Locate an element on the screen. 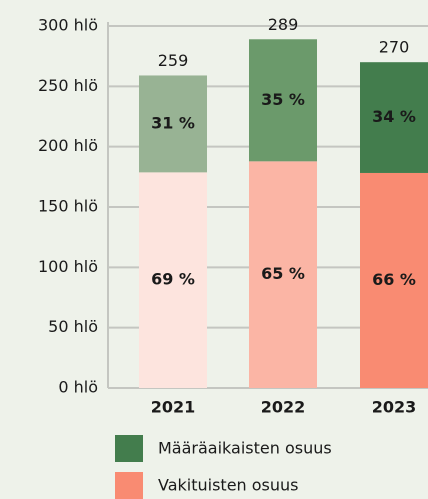 This screenshot has width=428, height=499. y-tick-label: 250 hlö is located at coordinates (68, 85).